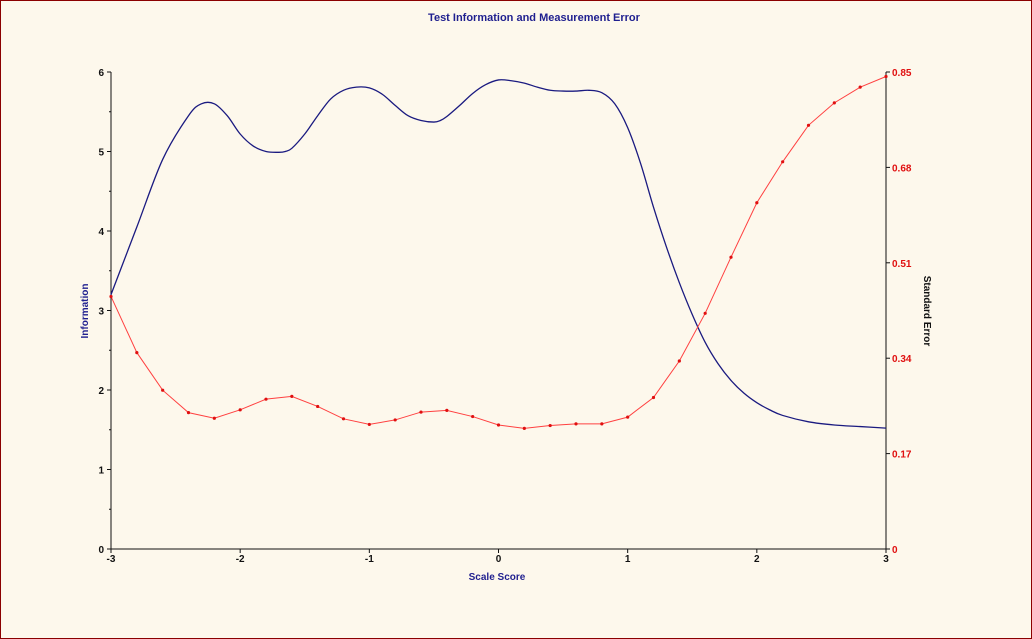 The image size is (1032, 639). Describe the element at coordinates (101, 312) in the screenshot. I see `y-tick-label: 3` at that location.